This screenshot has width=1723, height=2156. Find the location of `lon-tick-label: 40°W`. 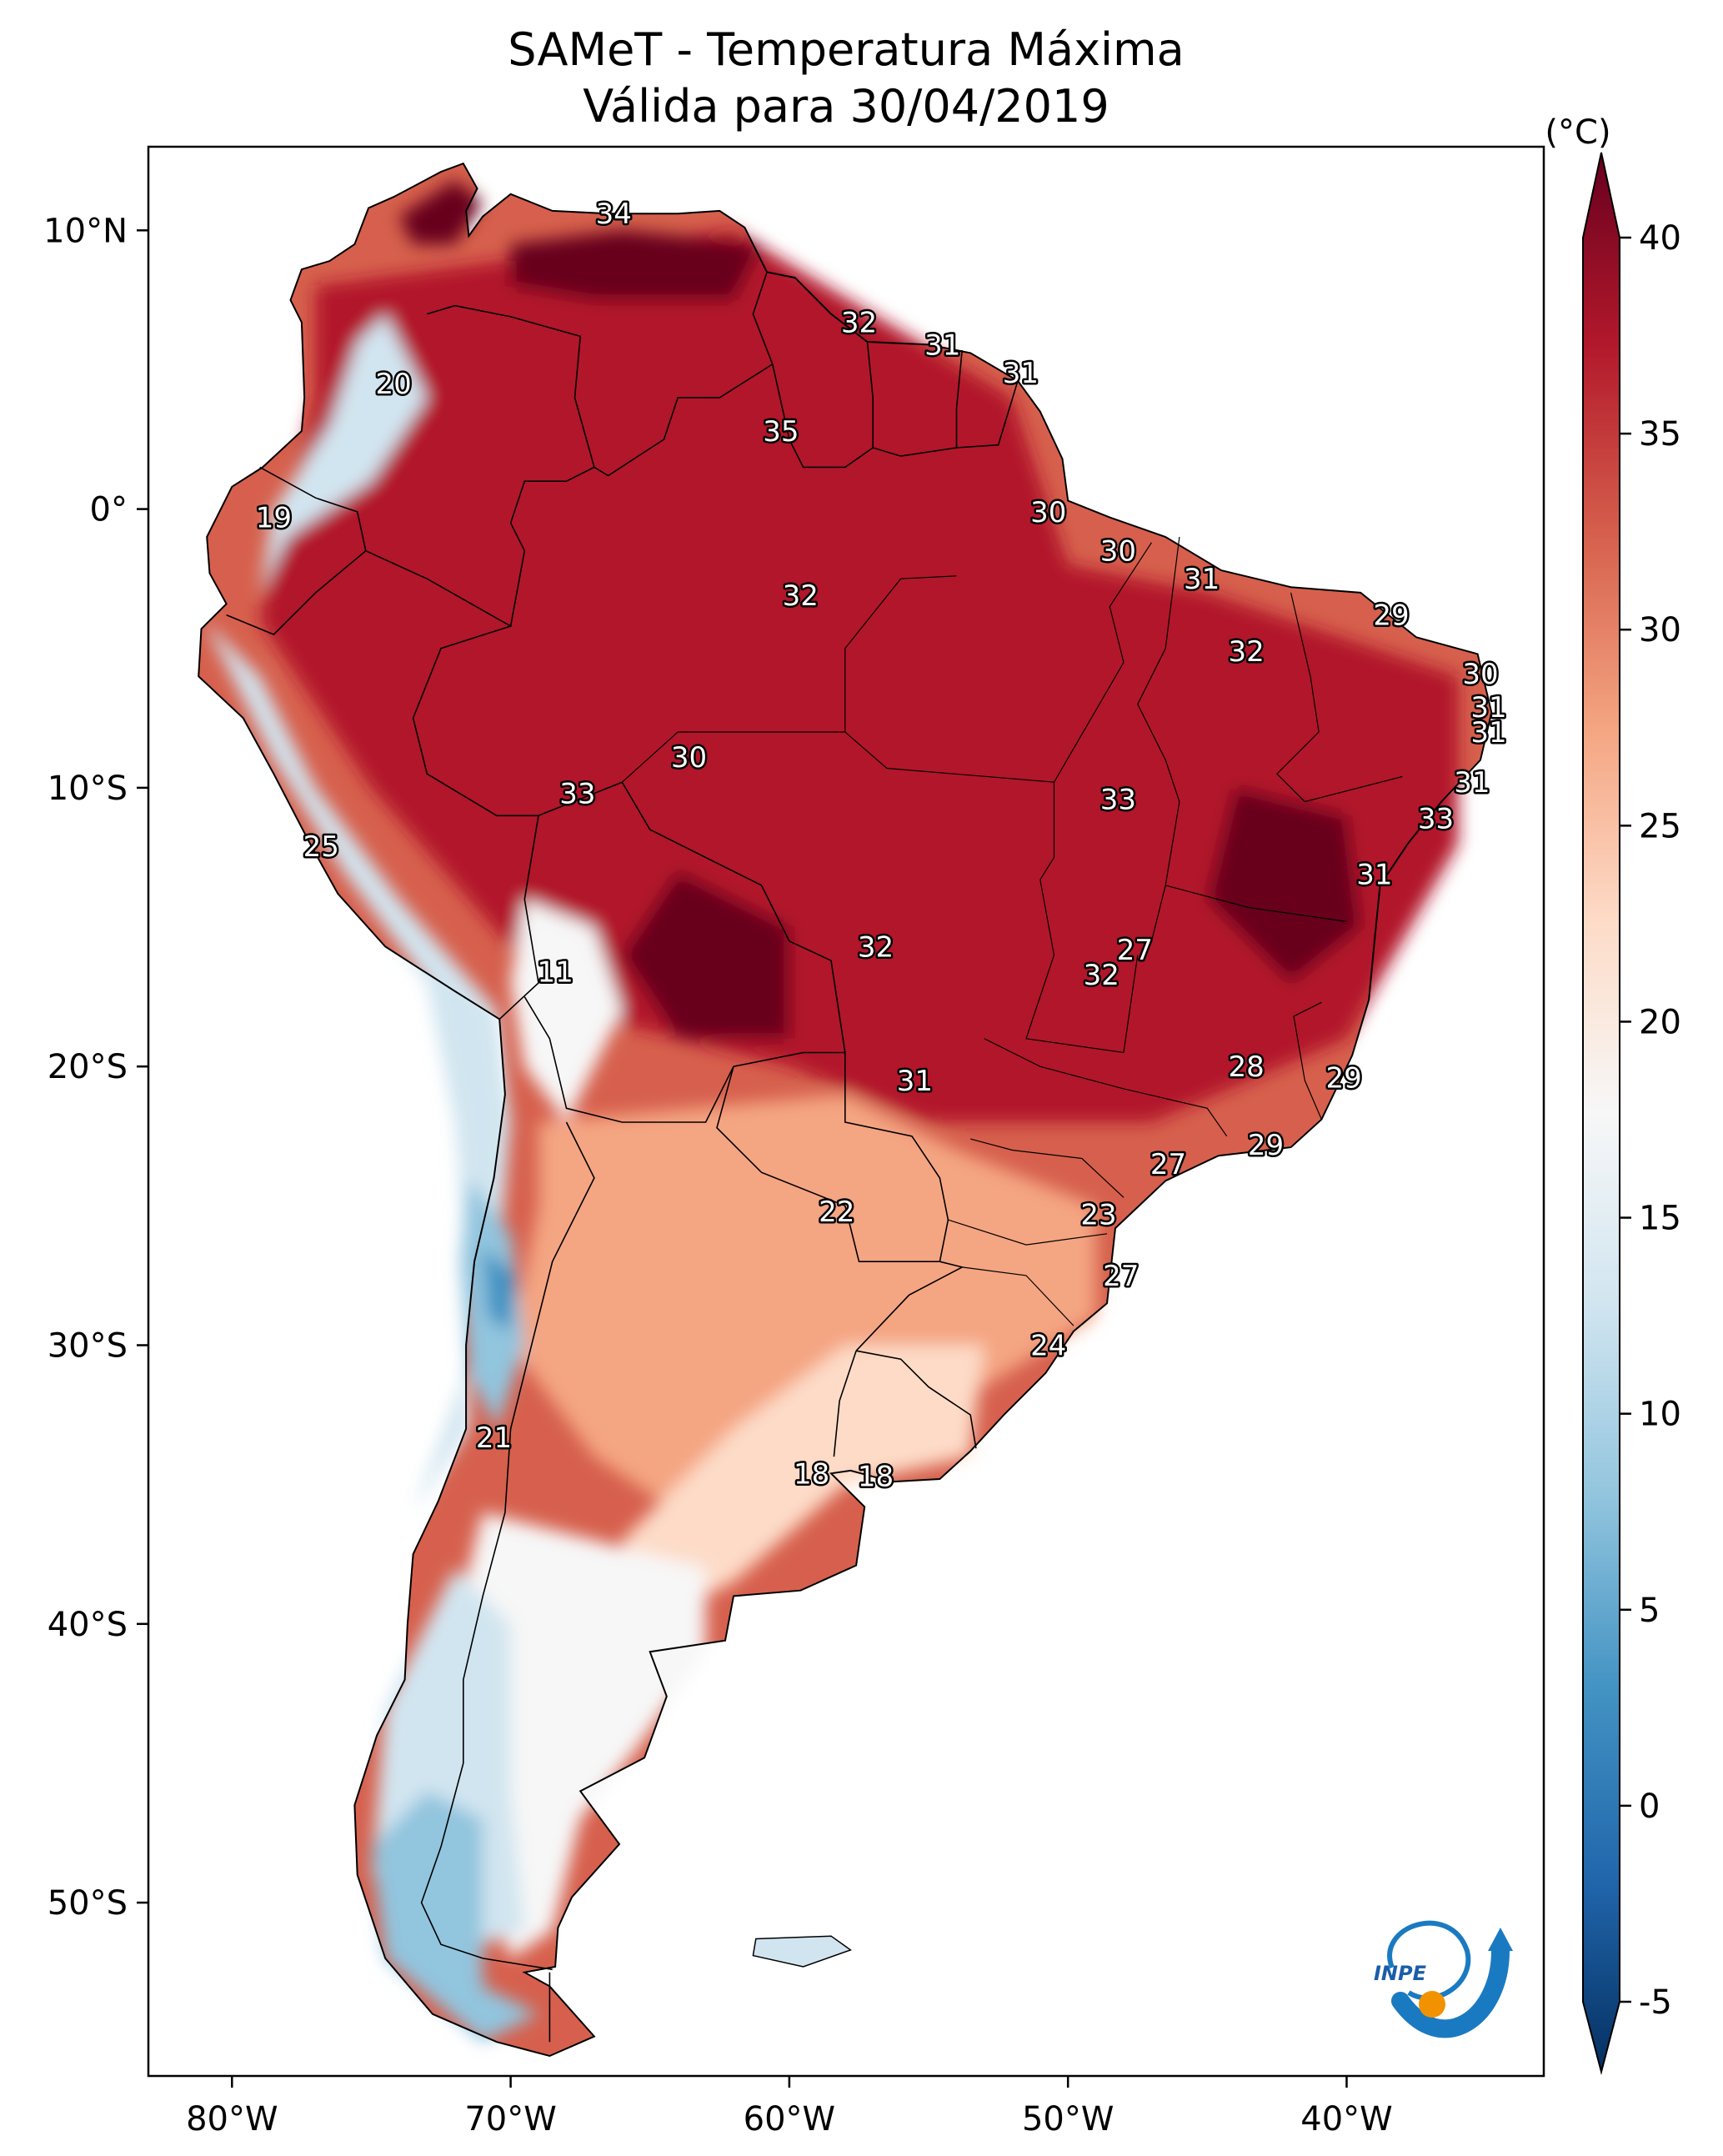

lon-tick-label: 40°W is located at coordinates (1346, 2119).